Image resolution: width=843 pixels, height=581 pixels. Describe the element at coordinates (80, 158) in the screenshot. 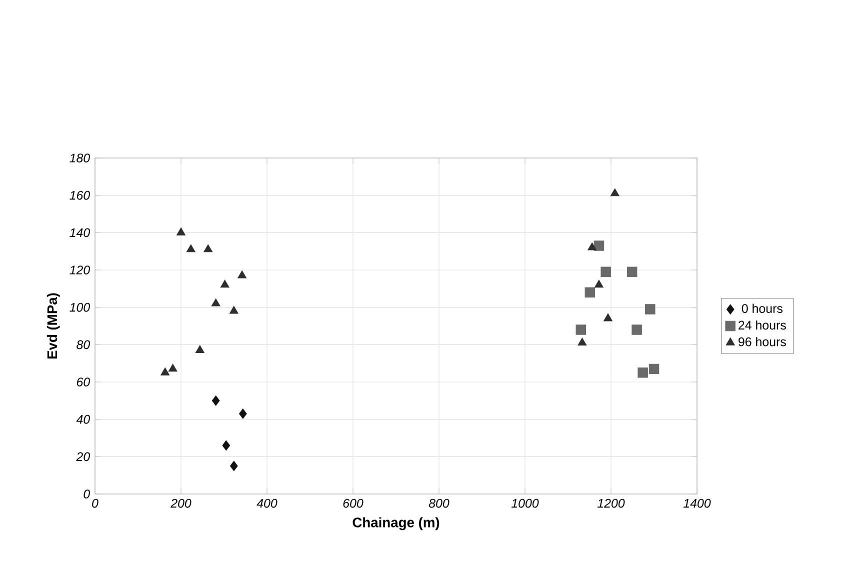

I see `y-tick-label: 180` at that location.